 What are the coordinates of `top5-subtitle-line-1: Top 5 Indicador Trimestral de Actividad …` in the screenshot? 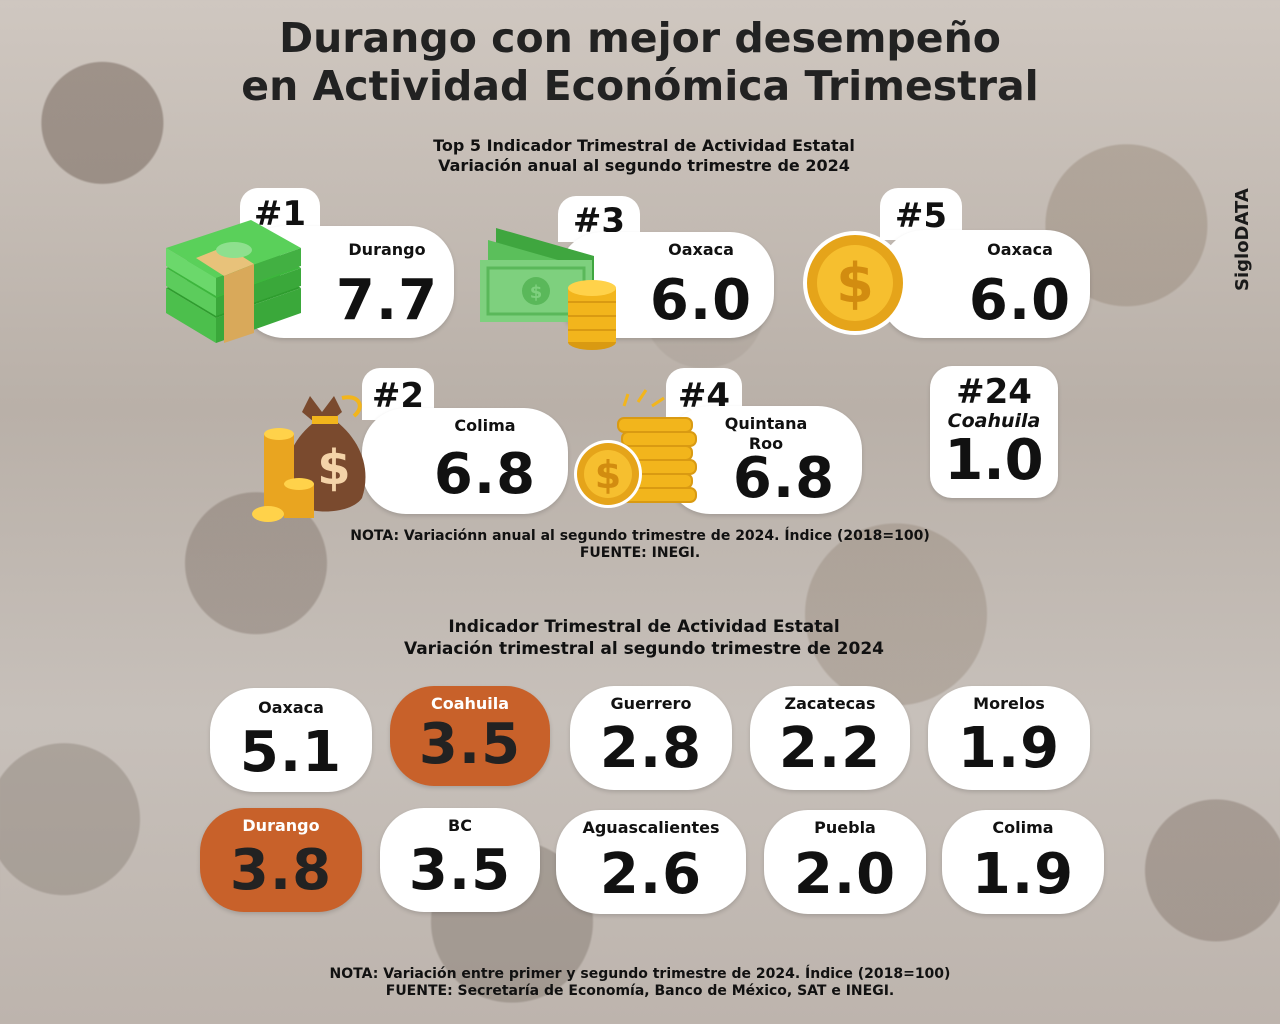 It's located at (644, 145).